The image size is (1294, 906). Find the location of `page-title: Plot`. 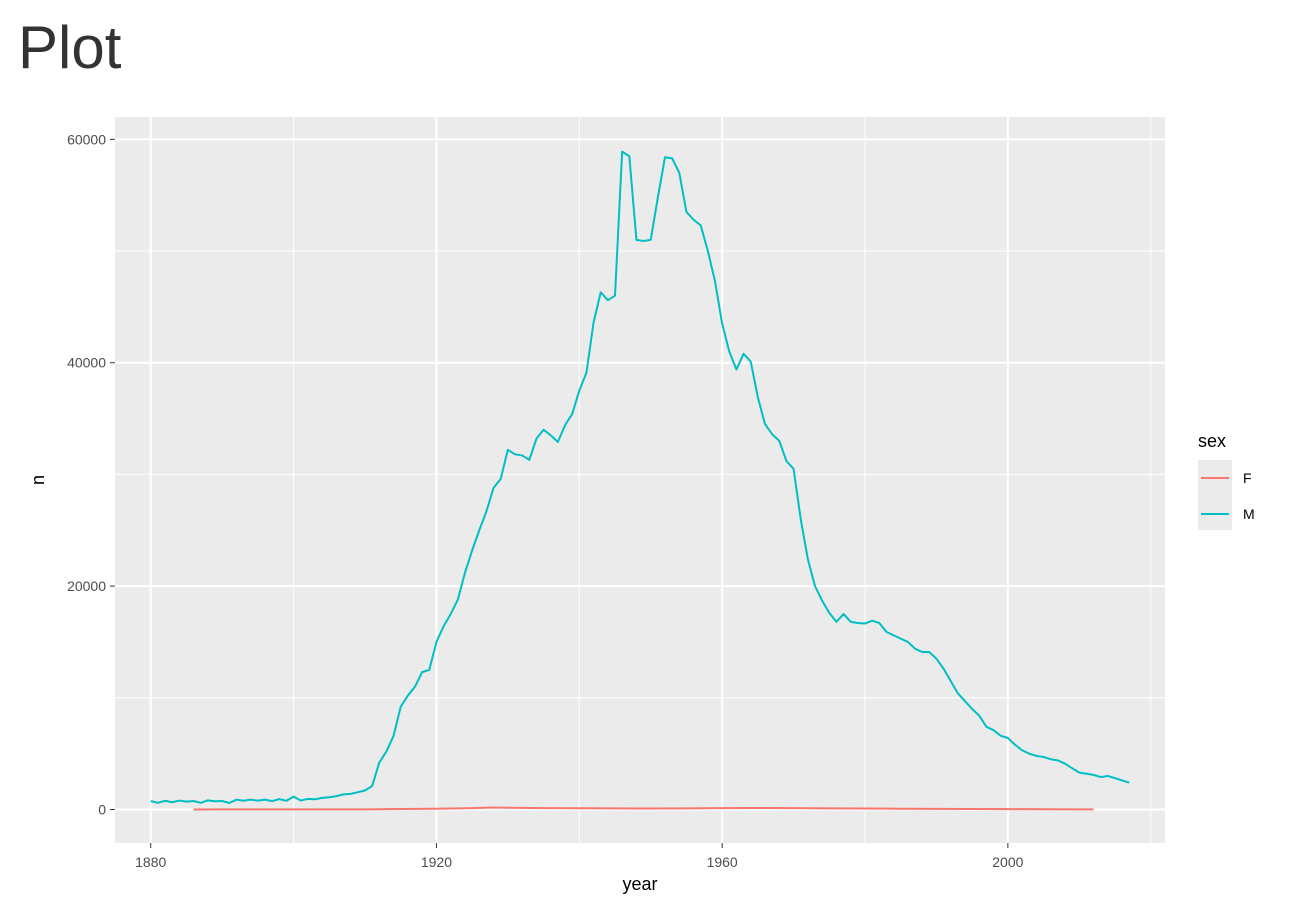

page-title: Plot is located at coordinates (70, 47).